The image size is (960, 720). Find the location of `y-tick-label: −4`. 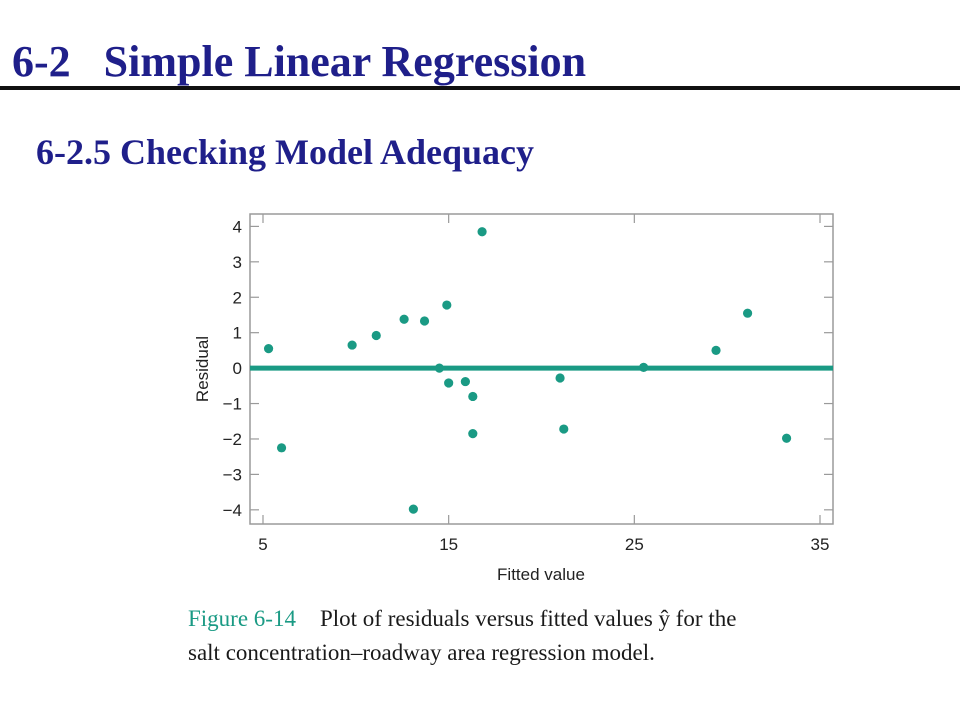

y-tick-label: −4 is located at coordinates (232, 510).